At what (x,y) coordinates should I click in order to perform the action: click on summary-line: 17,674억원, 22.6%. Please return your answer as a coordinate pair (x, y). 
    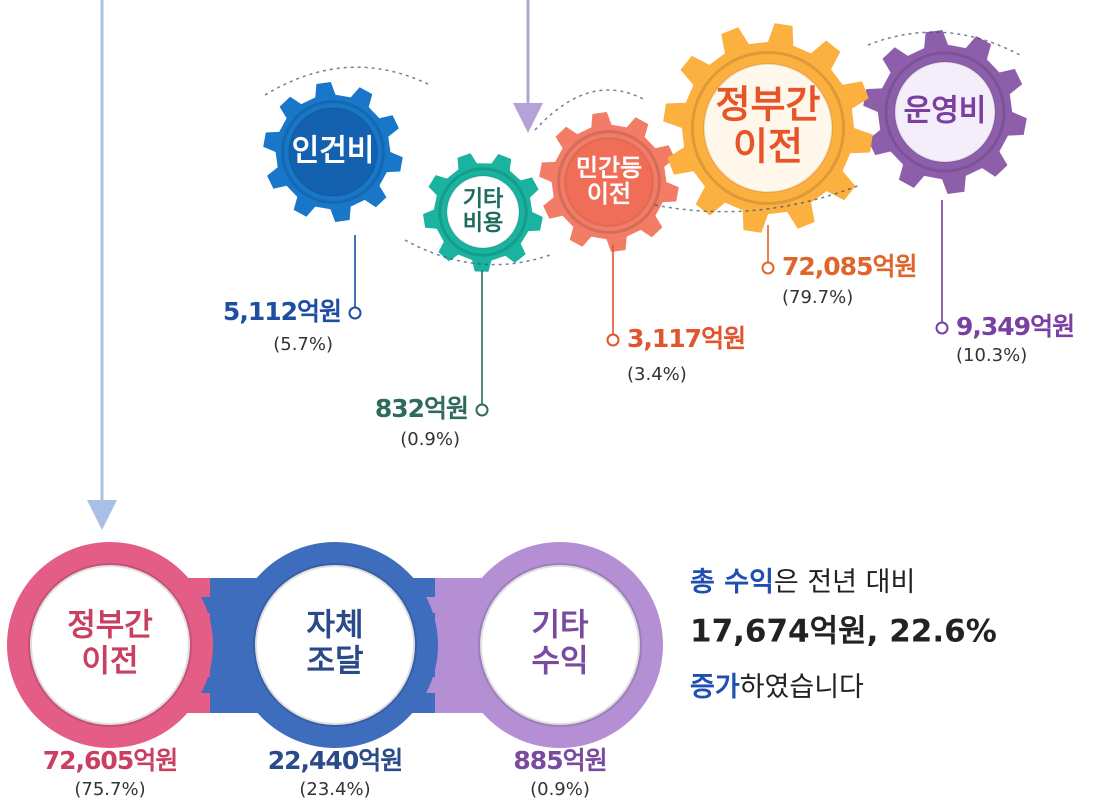
    Looking at the image, I should click on (843, 632).